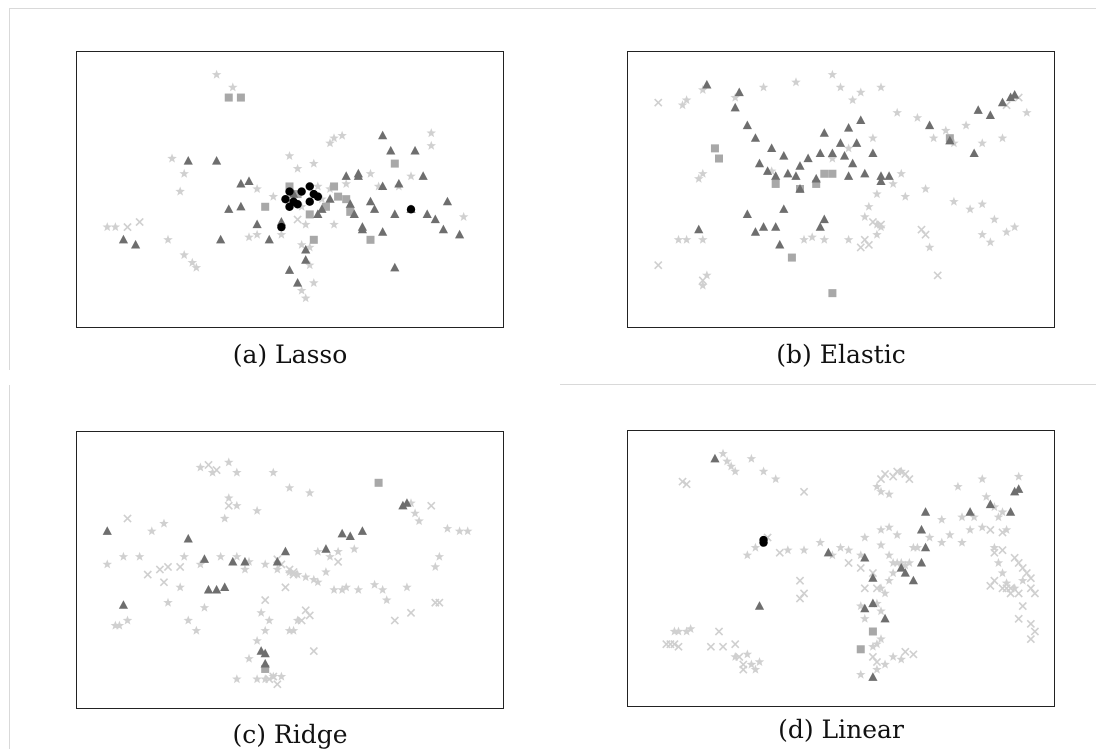 The image size is (1096, 749). What do you see at coordinates (285, 186) in the screenshot?
I see `scatter-plot-lasso` at bounding box center [285, 186].